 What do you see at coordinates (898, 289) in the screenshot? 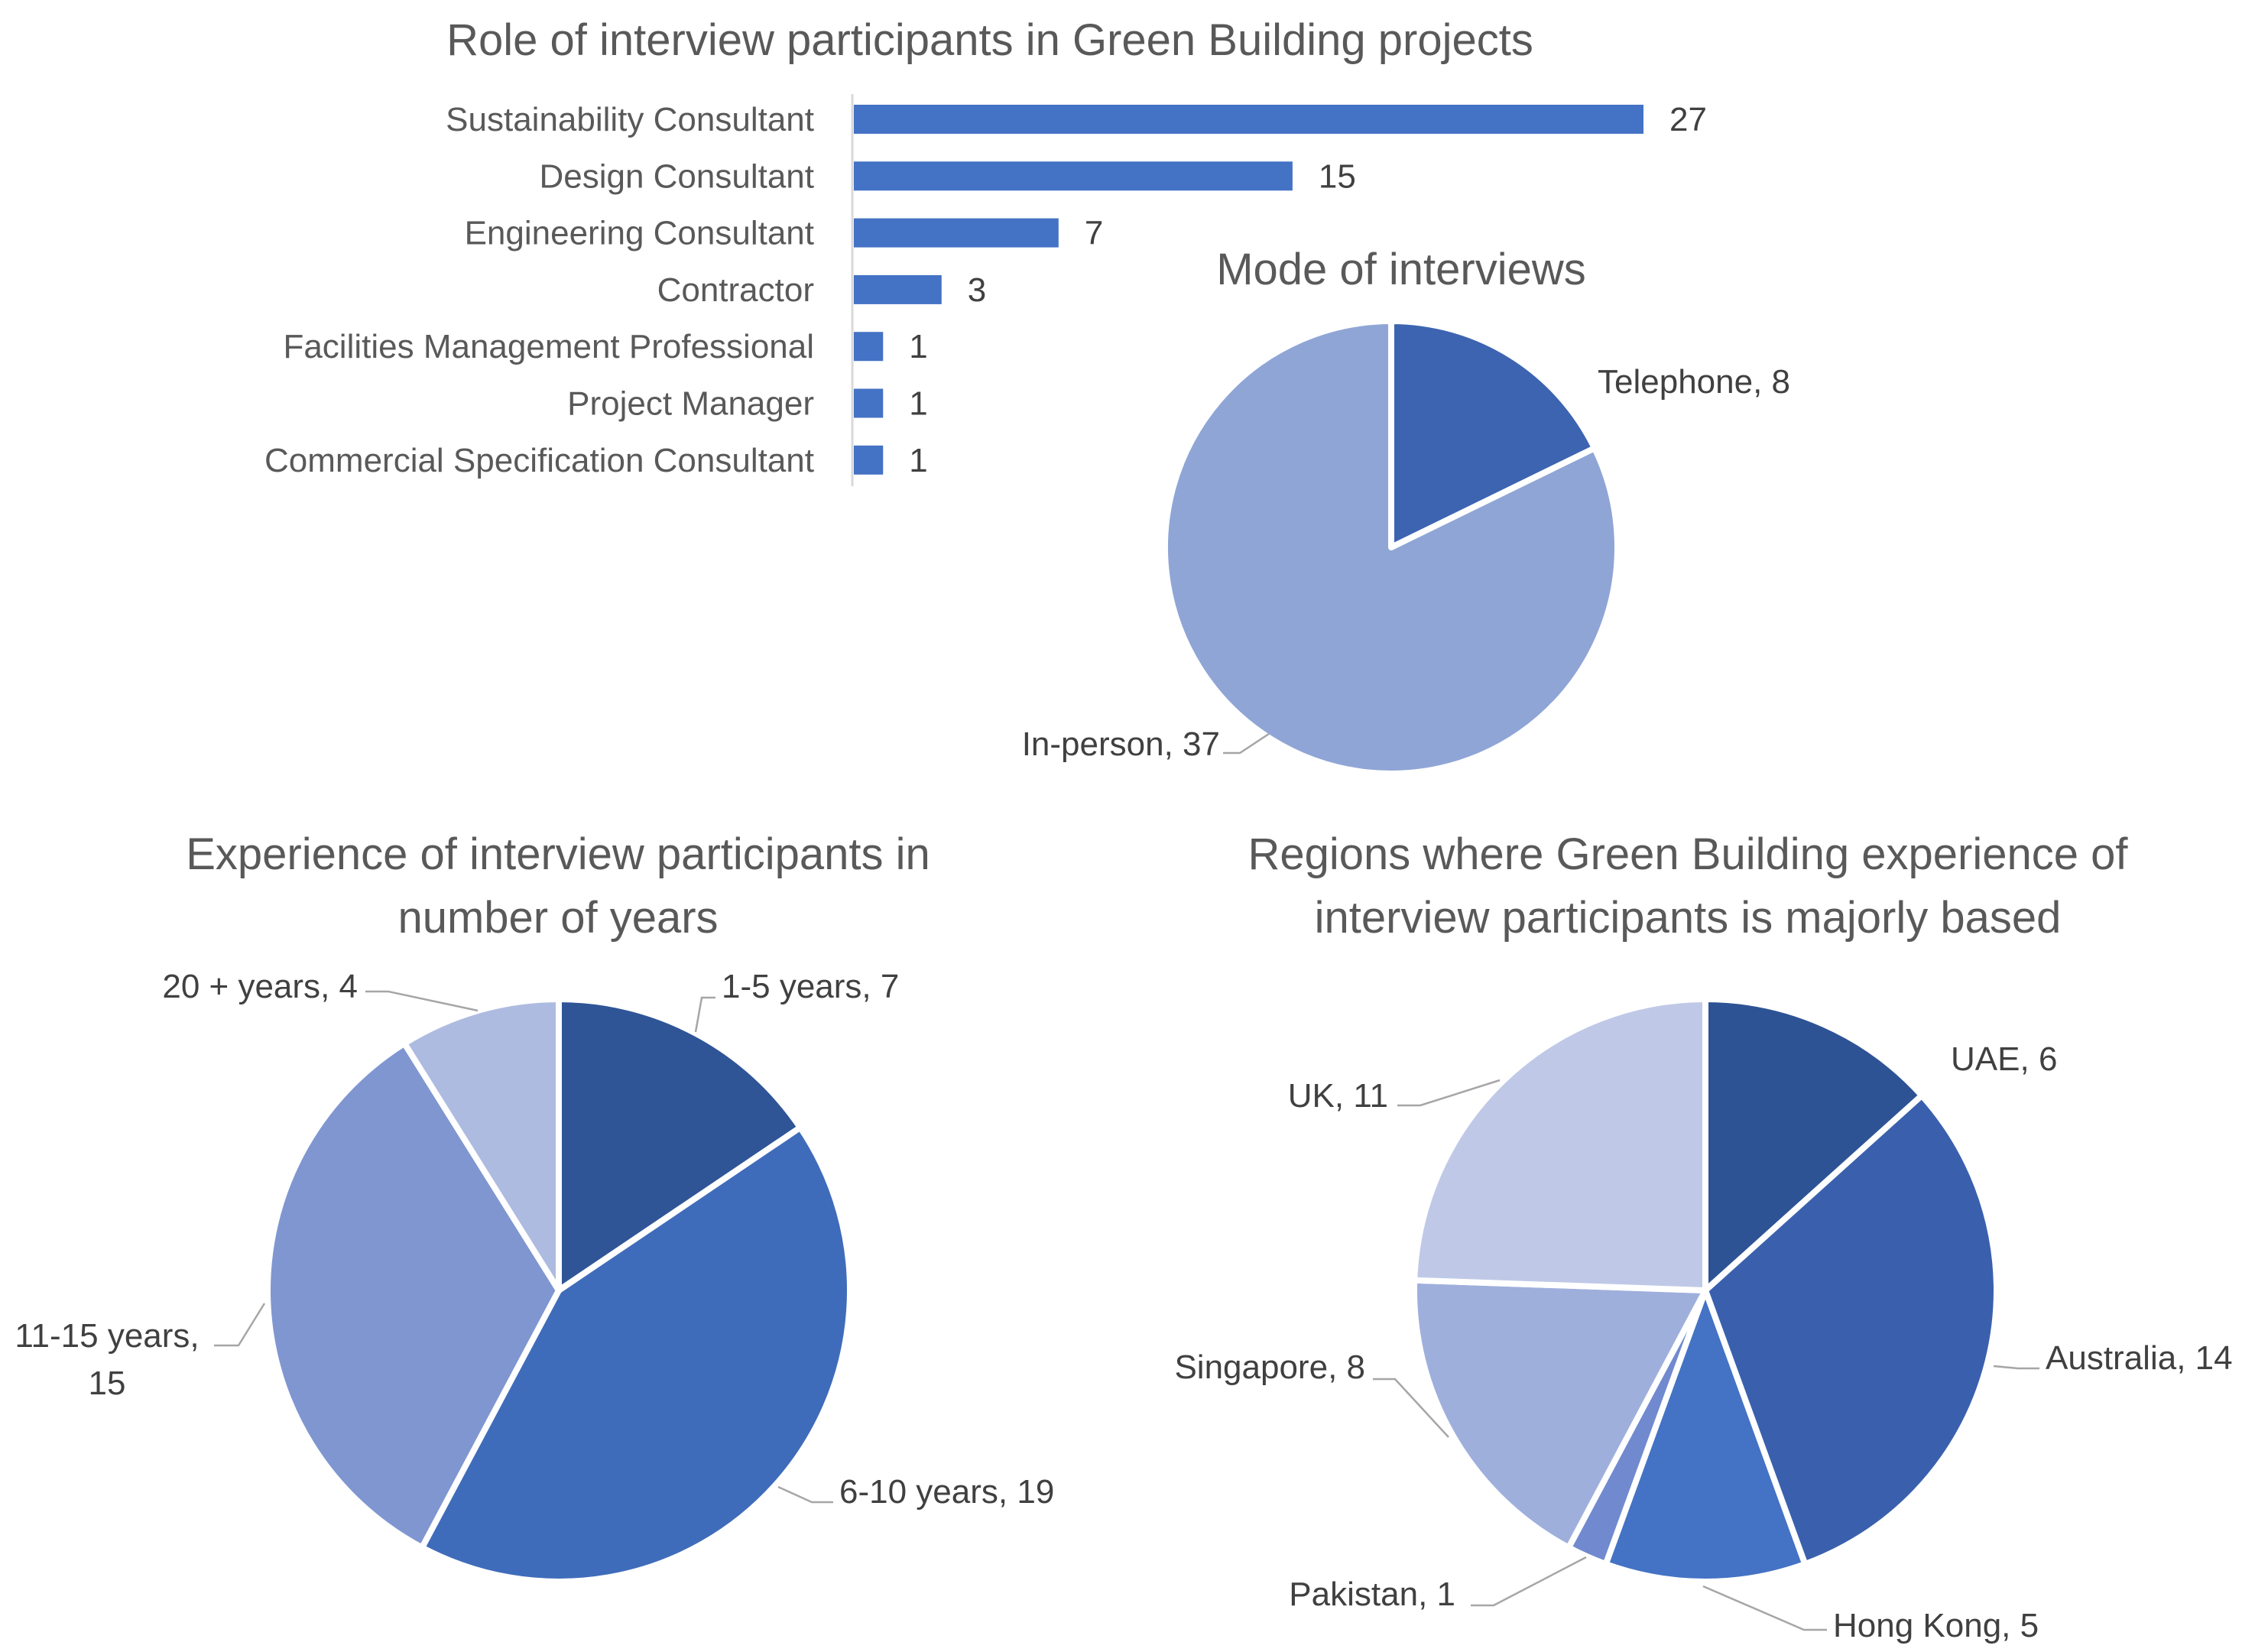
I see `bar-contractor` at bounding box center [898, 289].